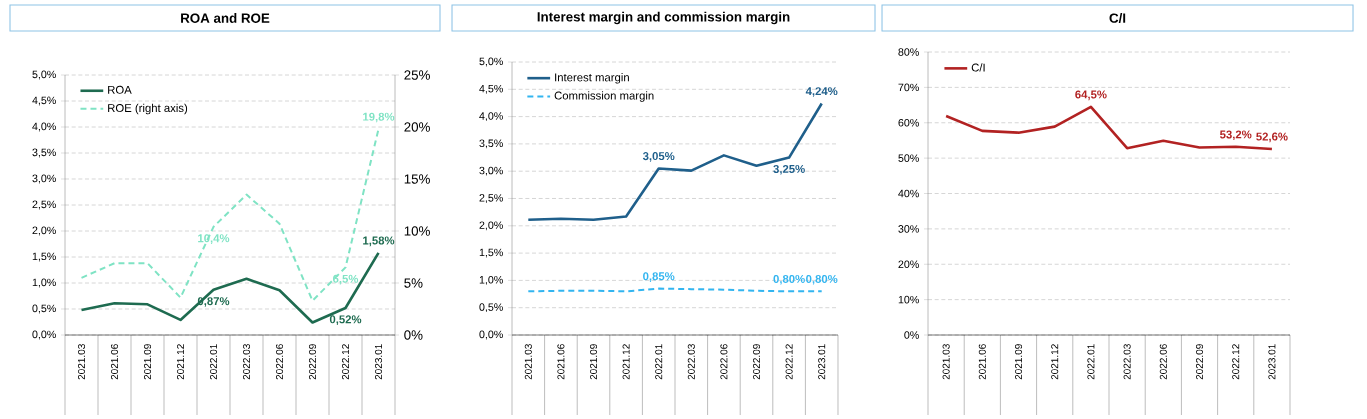  I want to click on data-label: 0,85%, so click(659, 277).